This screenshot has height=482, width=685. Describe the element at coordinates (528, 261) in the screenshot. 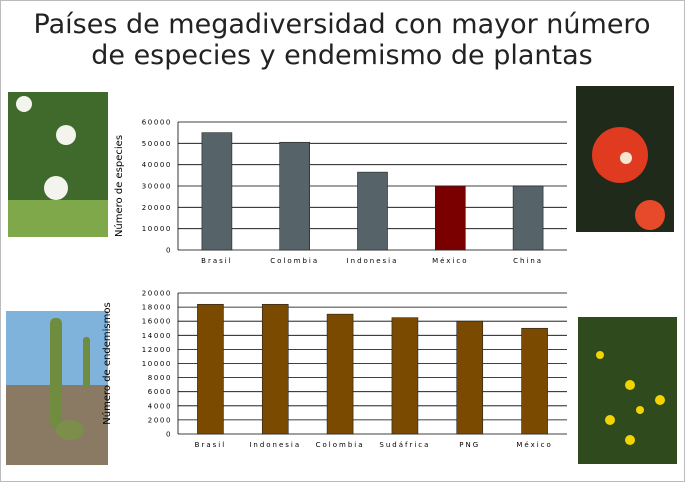

I see `x-tick-label: China` at that location.